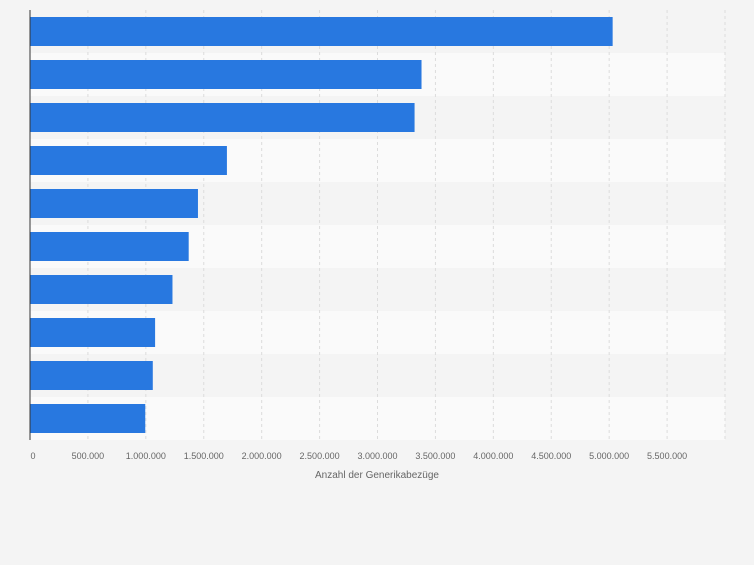  What do you see at coordinates (377, 456) in the screenshot?
I see `x-tick-label: 3.000.000` at bounding box center [377, 456].